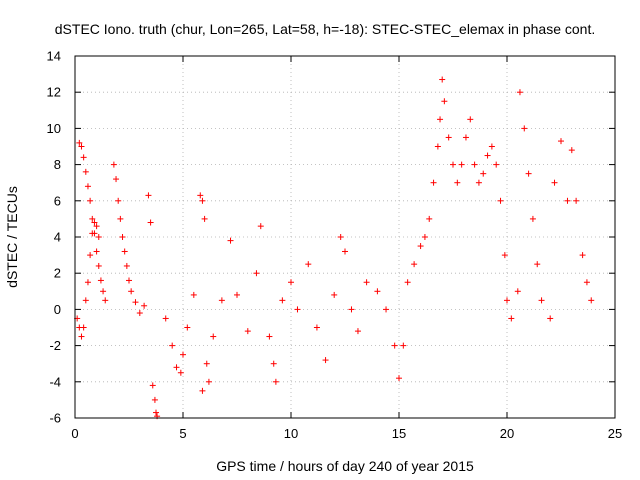 Image resolution: width=640 pixels, height=480 pixels. What do you see at coordinates (12, 237) in the screenshot?
I see `y-axis-label: dSTEC / TECUs` at bounding box center [12, 237].